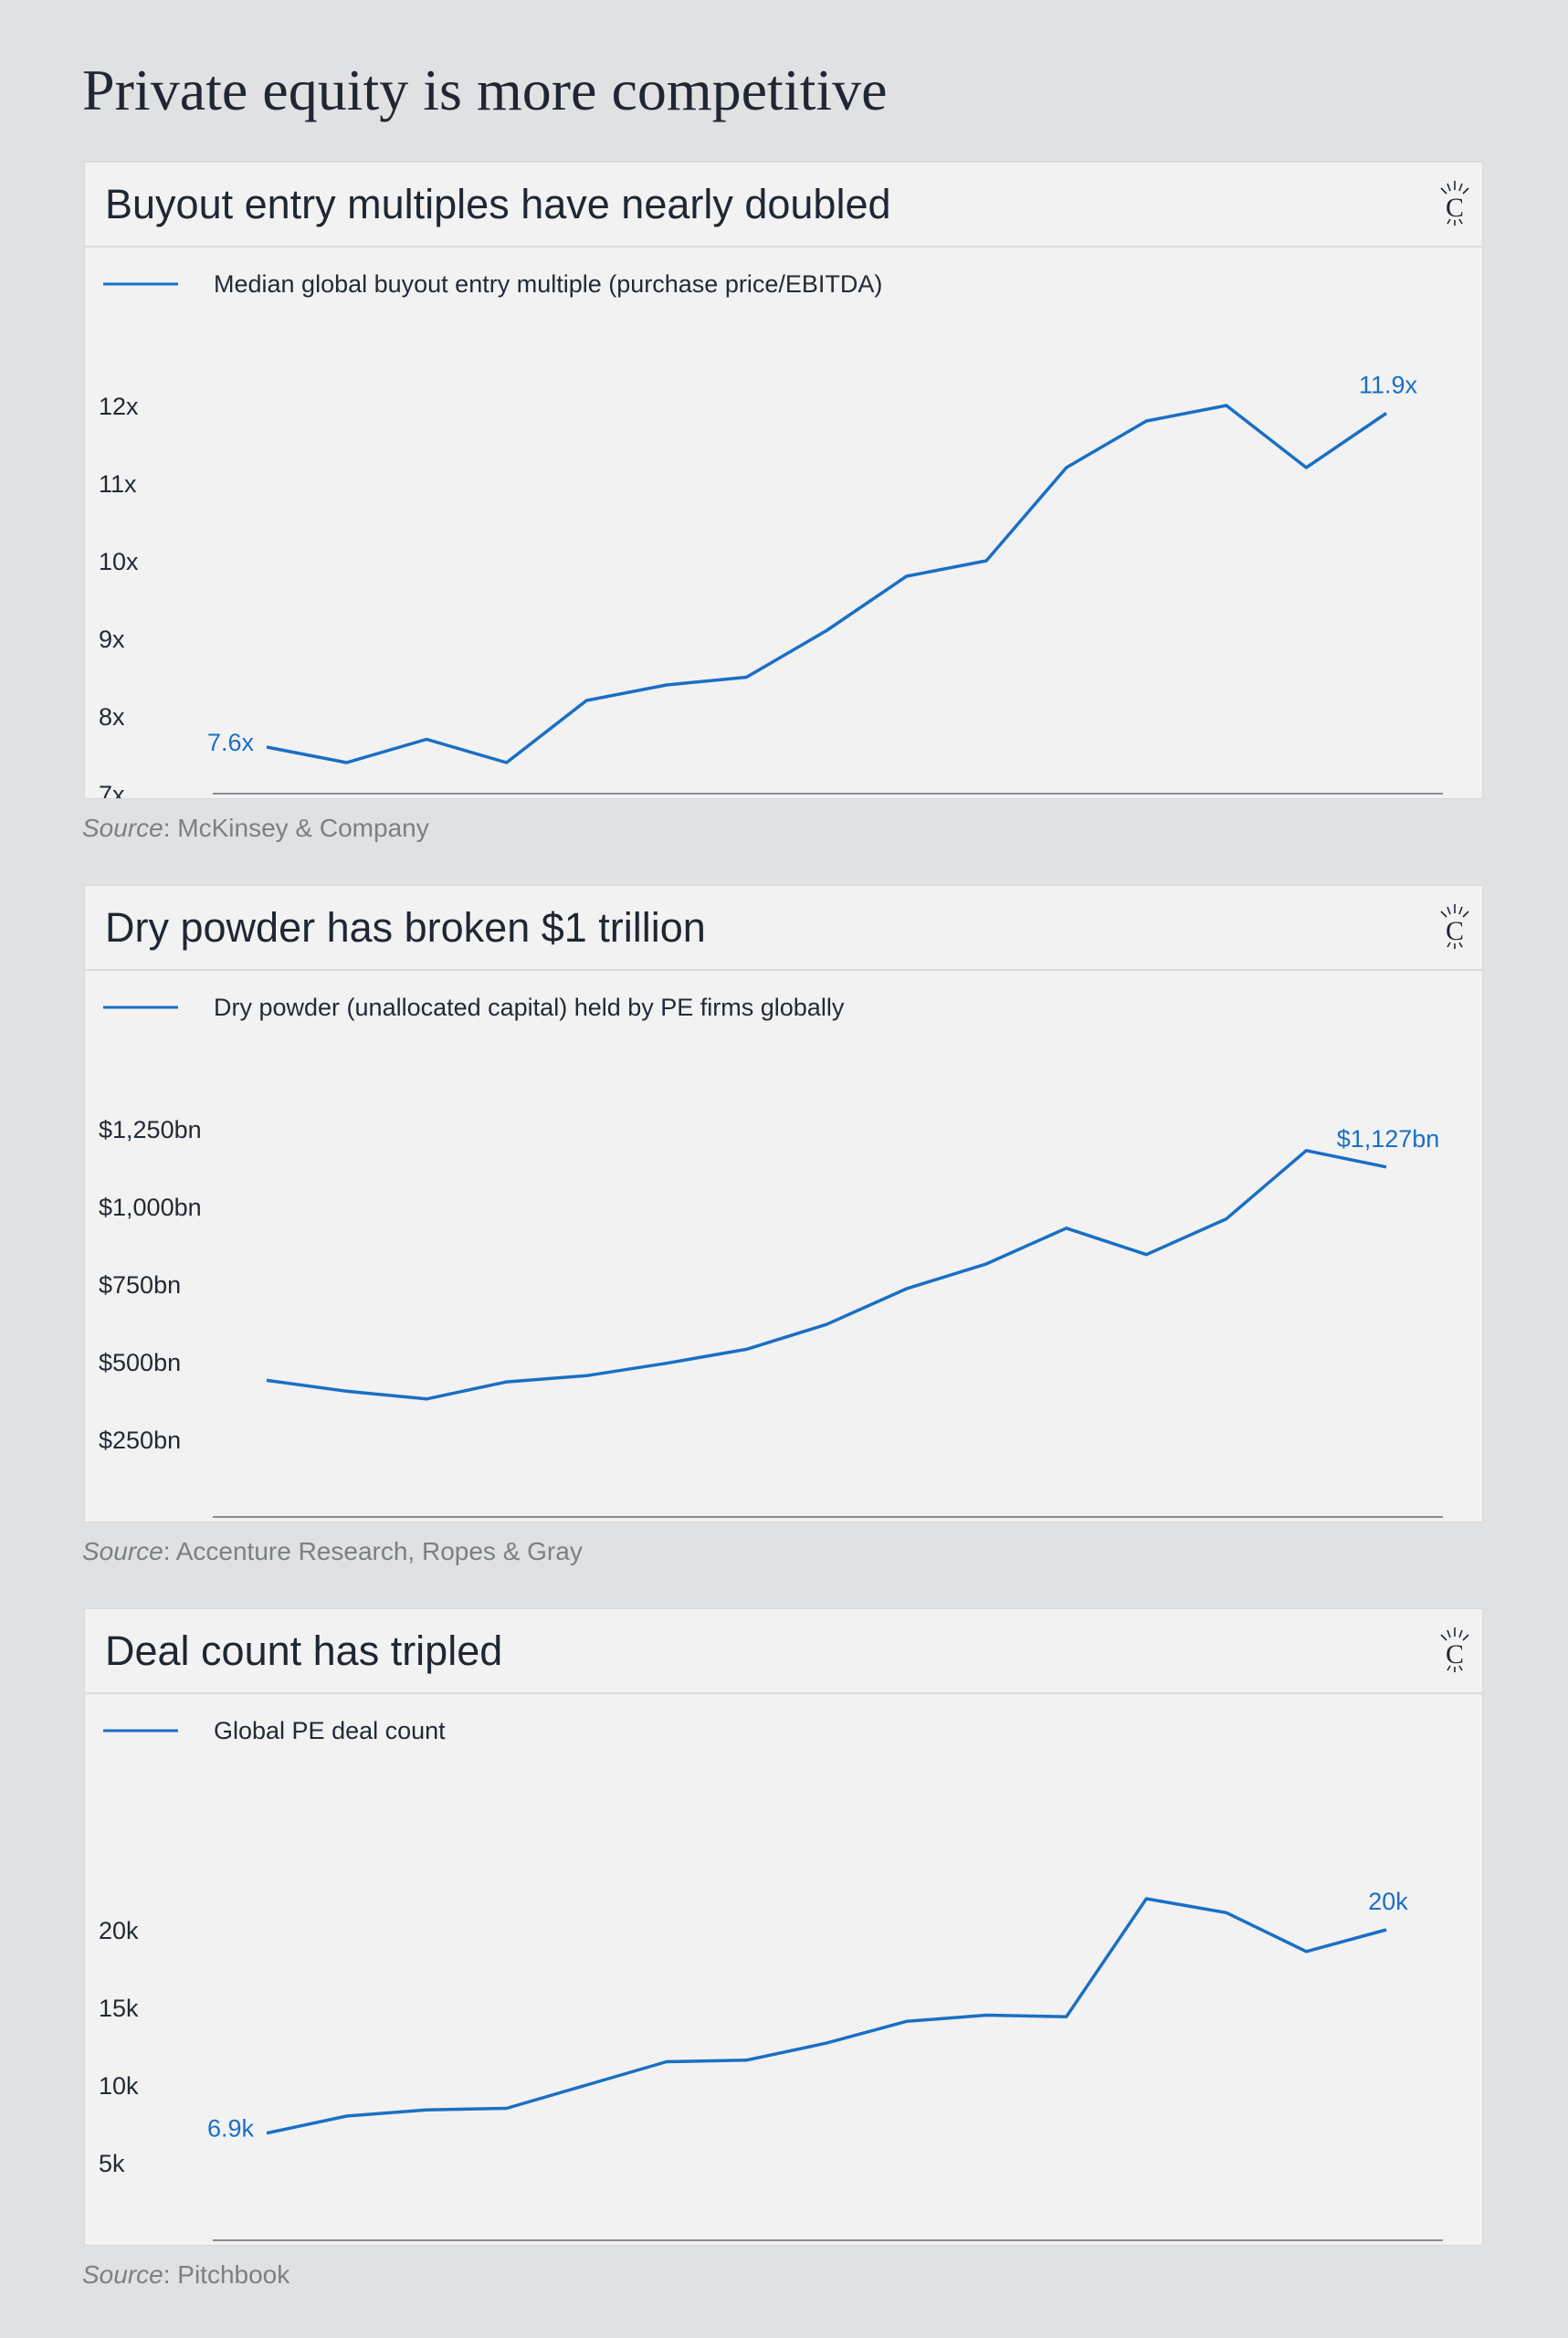 This screenshot has height=2338, width=1568. What do you see at coordinates (783, 929) in the screenshot?
I see `panel-header: Dry powder has broken $1 trillion C` at bounding box center [783, 929].